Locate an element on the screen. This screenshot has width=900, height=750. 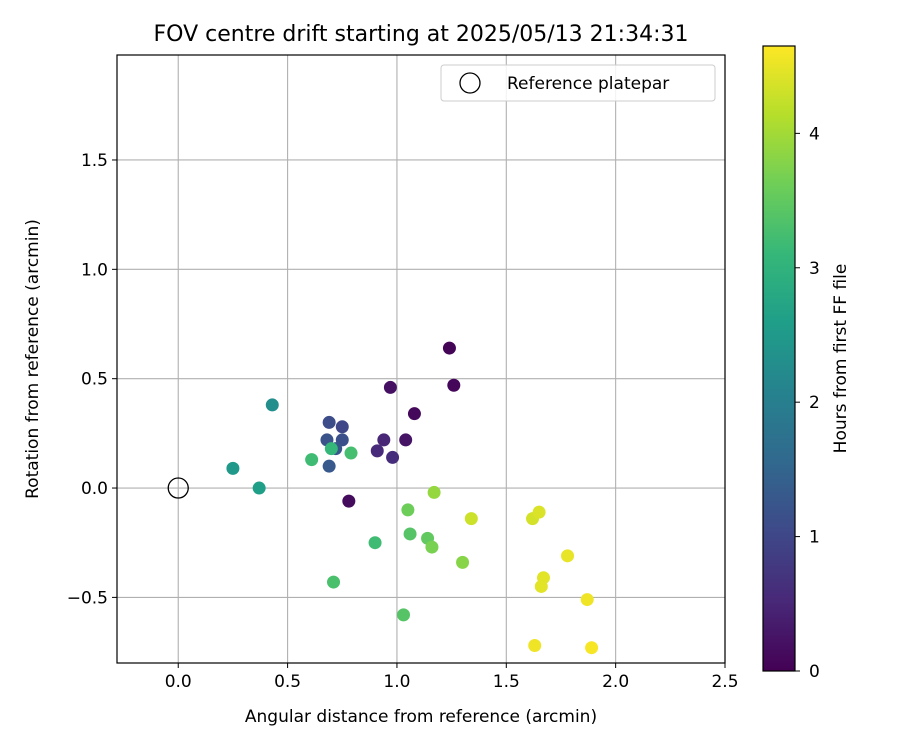
colorbar: 0 1 2 3 4 Hours from first FF file is located at coordinates (806, 363).